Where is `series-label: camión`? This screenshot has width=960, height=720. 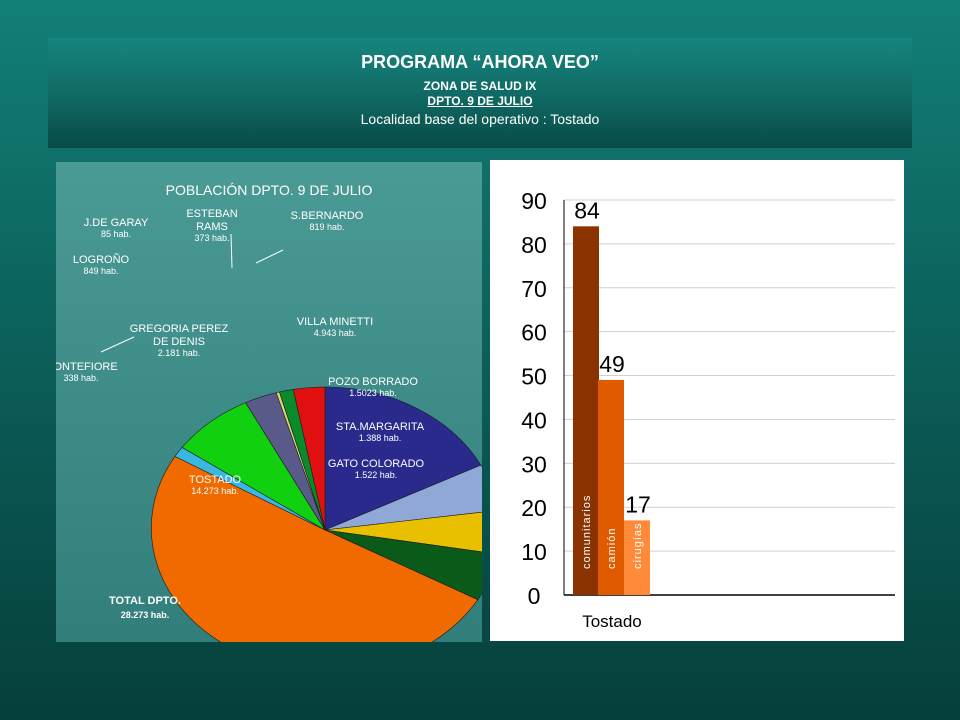 series-label: camión is located at coordinates (612, 548).